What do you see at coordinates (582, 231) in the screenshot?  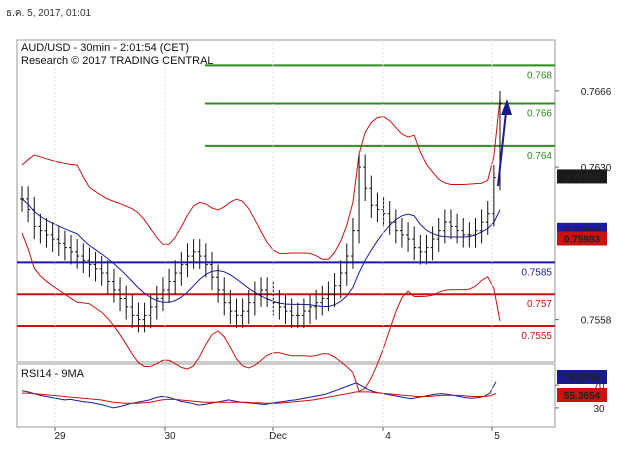 I see `ma-price-label: 0.75994` at bounding box center [582, 231].